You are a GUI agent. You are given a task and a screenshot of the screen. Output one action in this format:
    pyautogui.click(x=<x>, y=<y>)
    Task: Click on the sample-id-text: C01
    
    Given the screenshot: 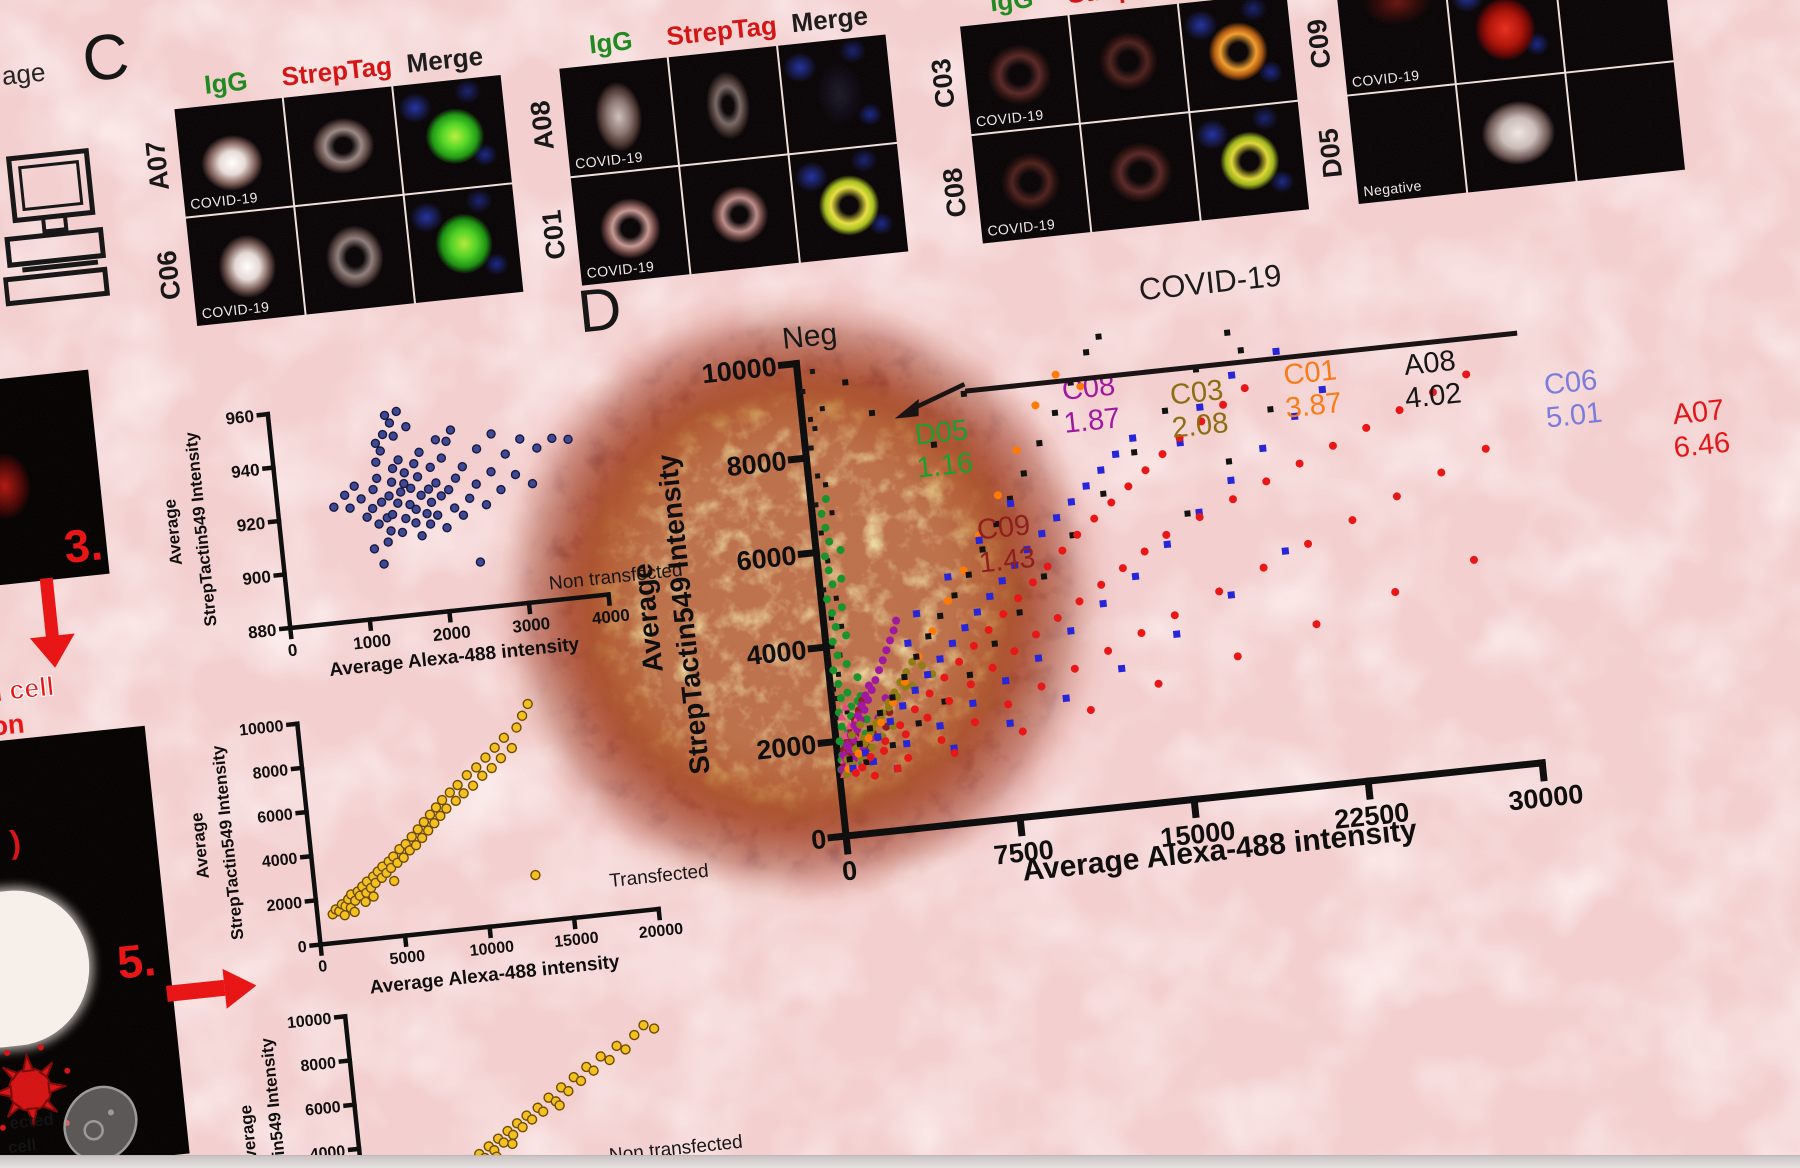 What is the action you would take?
    pyautogui.click(x=554, y=234)
    